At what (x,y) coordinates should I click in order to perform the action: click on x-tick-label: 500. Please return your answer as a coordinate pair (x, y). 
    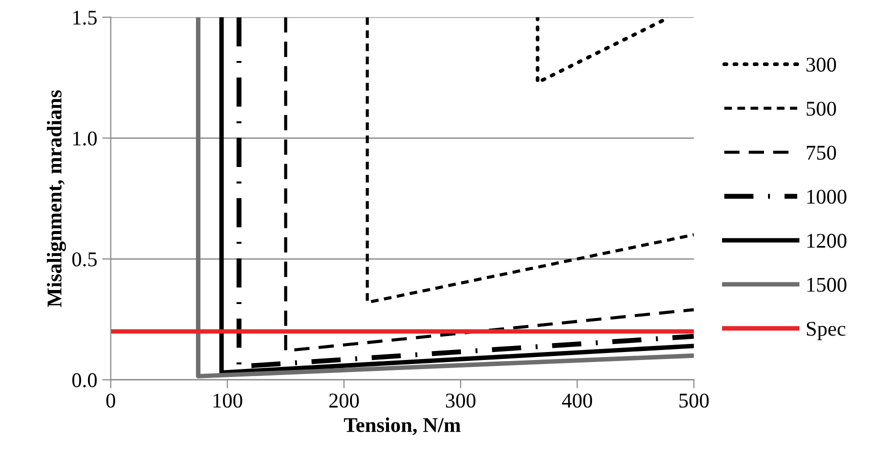
    Looking at the image, I should click on (694, 401).